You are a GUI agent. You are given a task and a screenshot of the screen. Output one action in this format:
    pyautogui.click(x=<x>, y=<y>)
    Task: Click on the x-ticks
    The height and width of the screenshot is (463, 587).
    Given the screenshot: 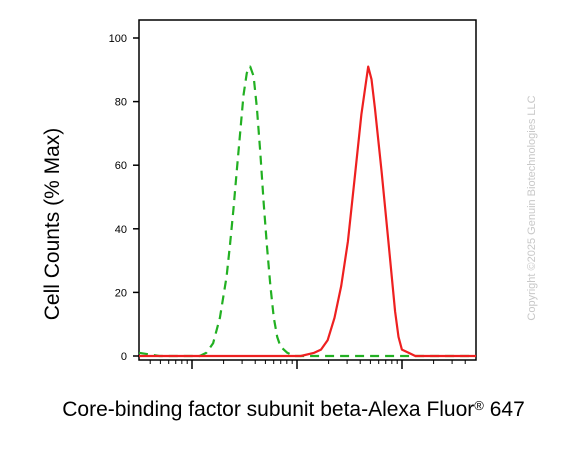 What is the action you would take?
    pyautogui.click(x=307, y=364)
    